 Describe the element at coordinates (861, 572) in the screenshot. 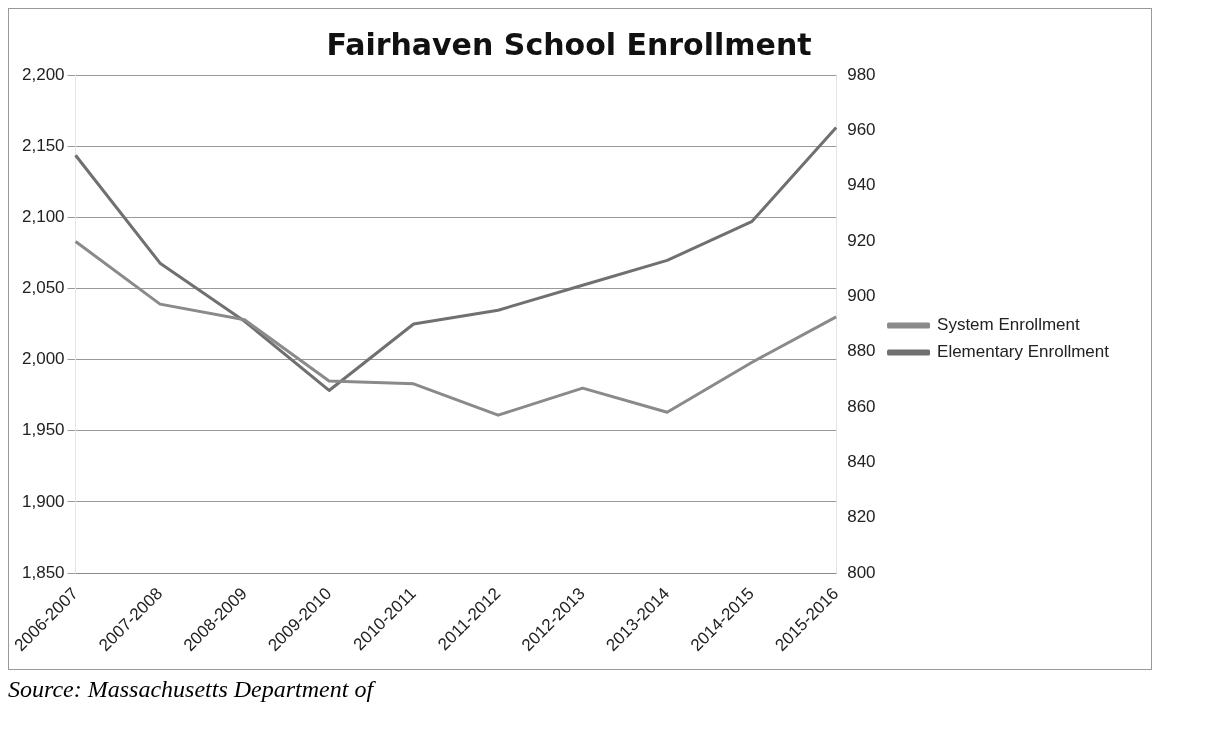

I see `y2-tick-label: 800` at that location.